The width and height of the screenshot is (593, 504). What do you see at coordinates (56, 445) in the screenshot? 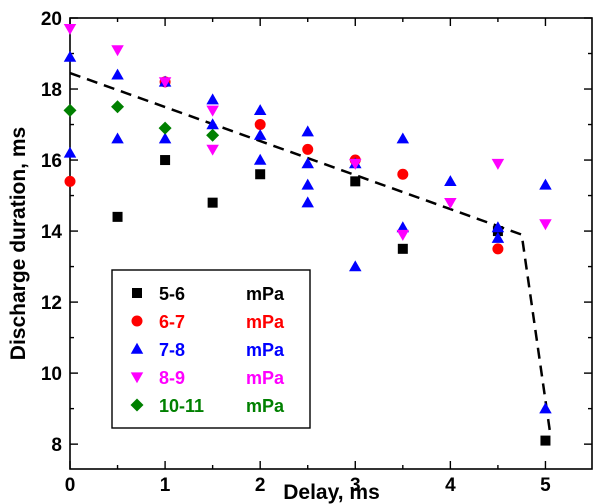
I see `y-tick-label: 8` at bounding box center [56, 445].